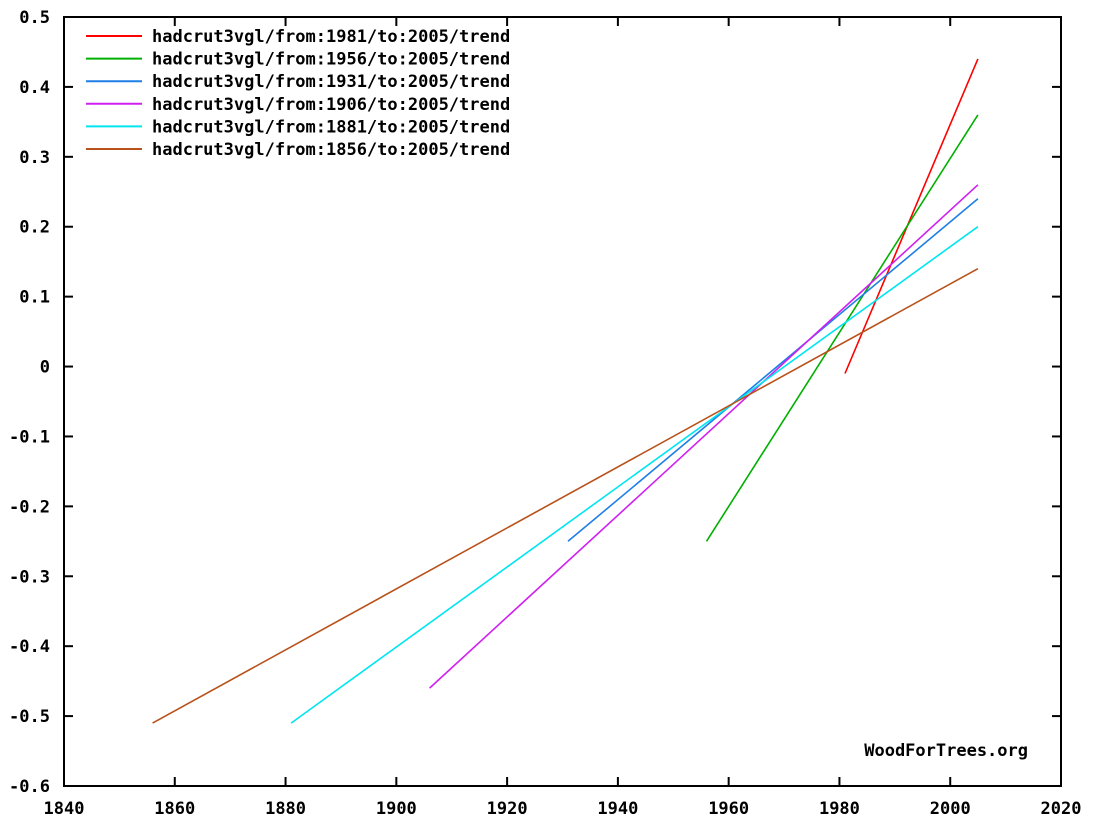  I want to click on y-tick-label: -0.2, so click(29, 507).